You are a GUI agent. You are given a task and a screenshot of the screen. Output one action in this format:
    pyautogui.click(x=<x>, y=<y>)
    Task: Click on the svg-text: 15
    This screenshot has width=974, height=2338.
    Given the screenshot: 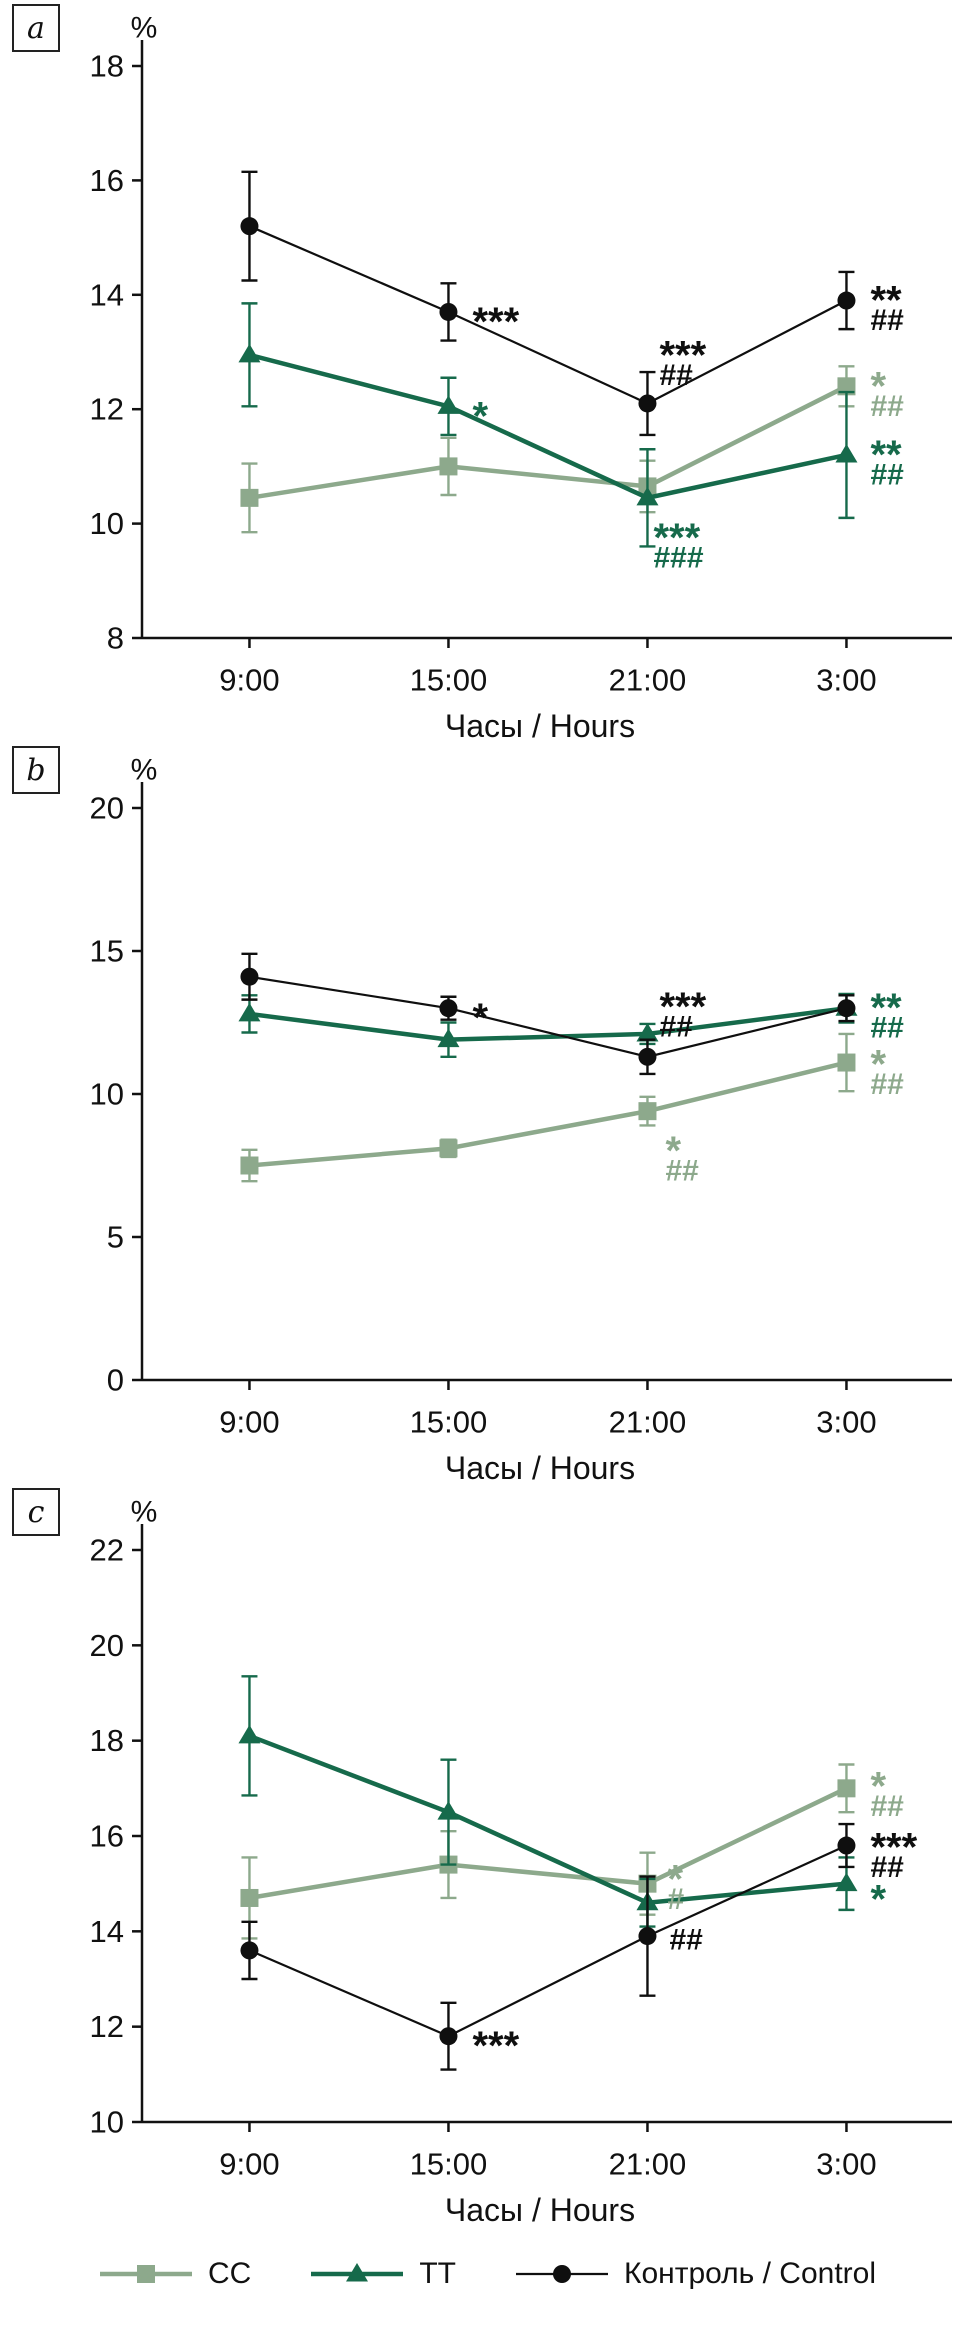 What is the action you would take?
    pyautogui.click(x=107, y=951)
    